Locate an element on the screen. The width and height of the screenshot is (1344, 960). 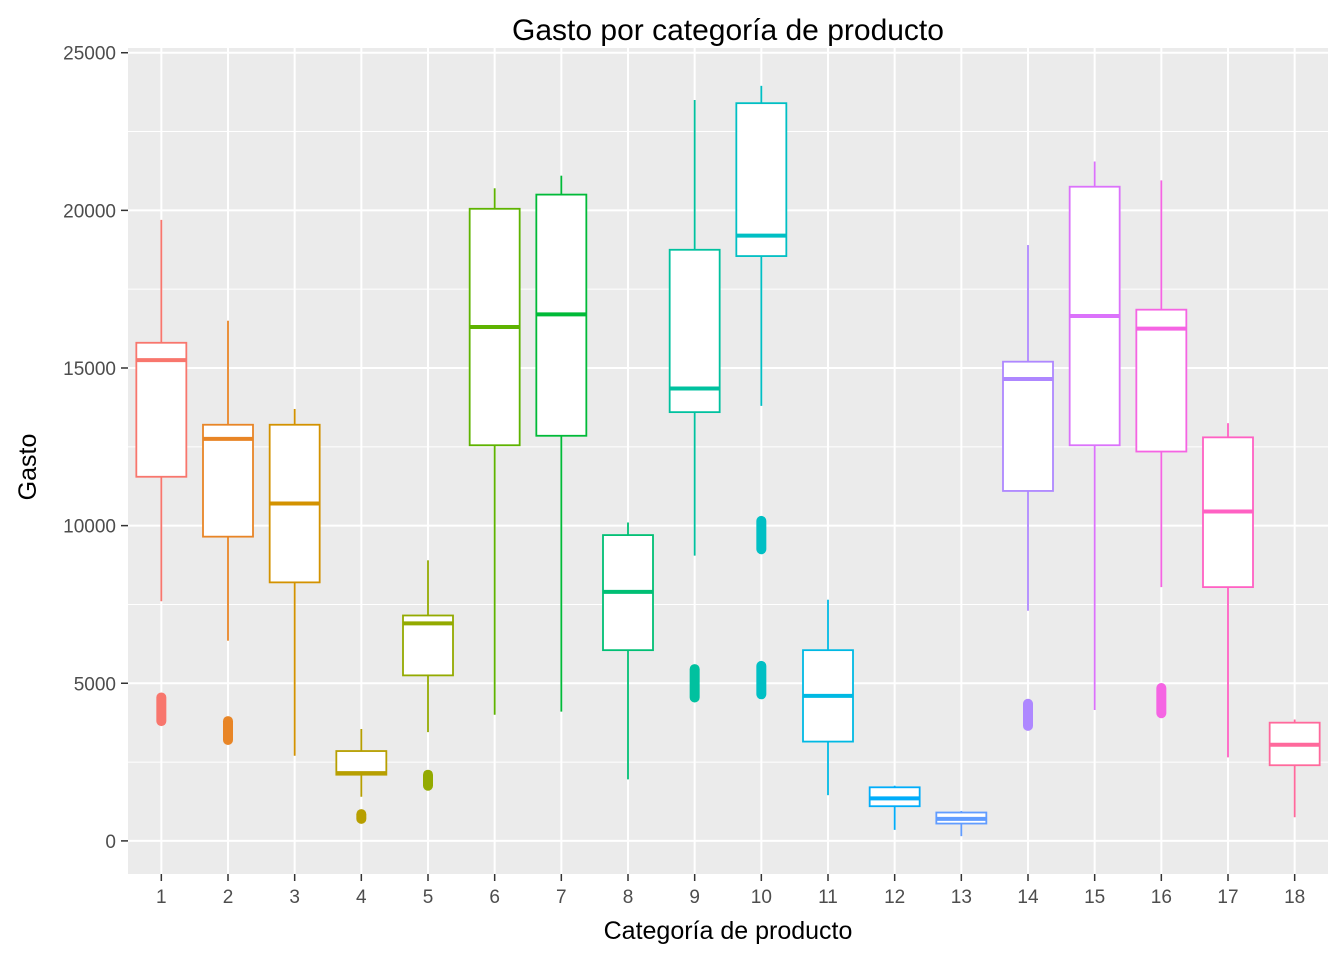
x-tick-label: 8 is located at coordinates (628, 897).